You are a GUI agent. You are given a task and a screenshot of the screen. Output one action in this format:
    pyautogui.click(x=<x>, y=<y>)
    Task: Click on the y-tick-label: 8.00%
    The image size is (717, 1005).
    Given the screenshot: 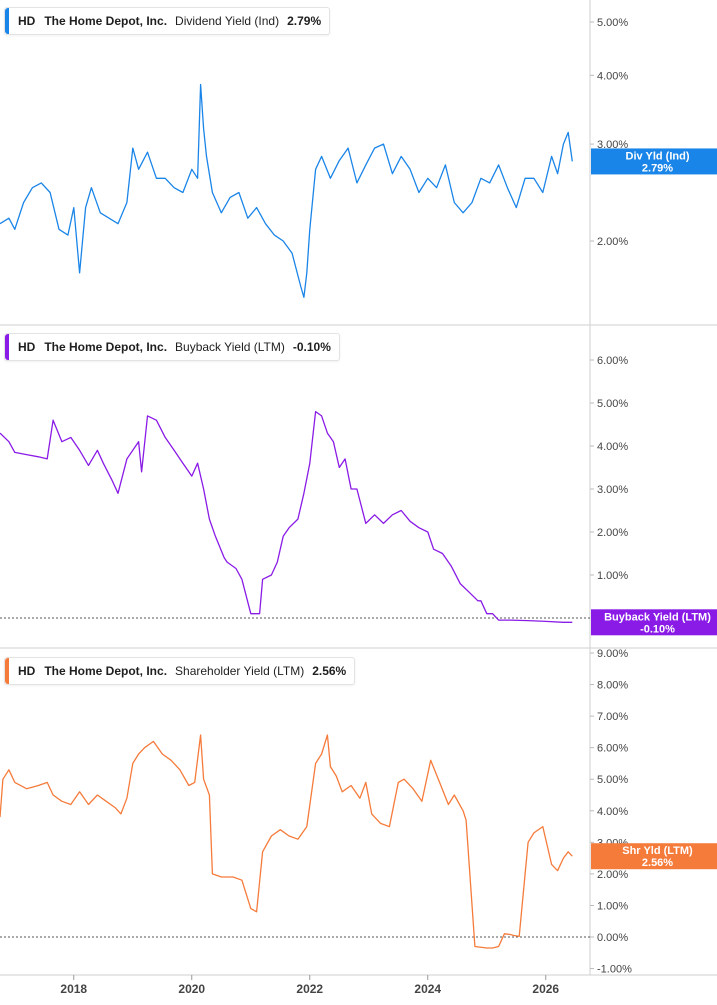 What is the action you would take?
    pyautogui.click(x=612, y=686)
    